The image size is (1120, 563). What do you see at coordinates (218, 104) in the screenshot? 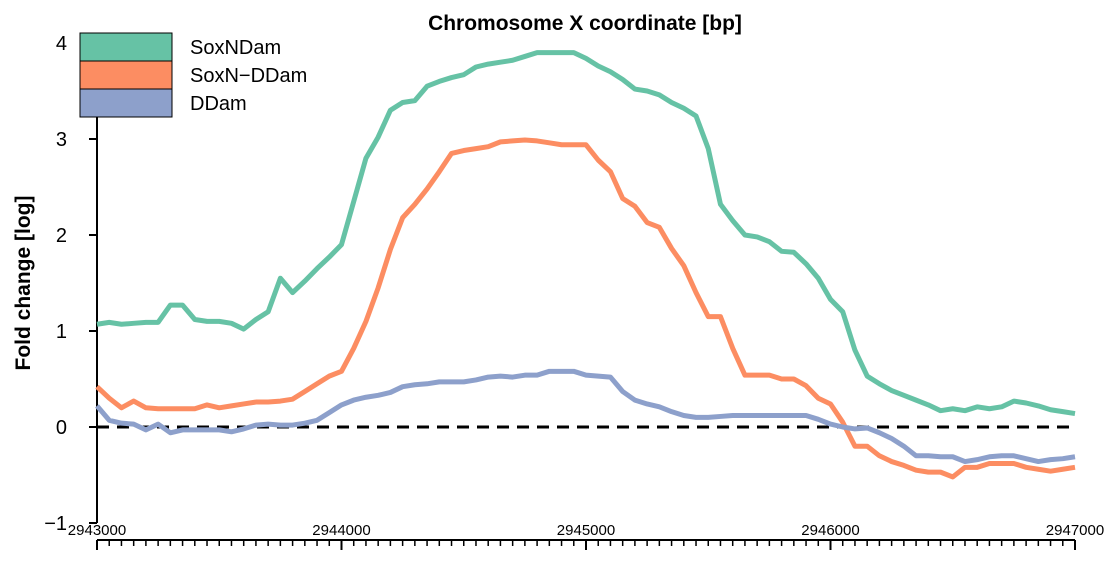
I see `legend-label: DDam` at bounding box center [218, 104].